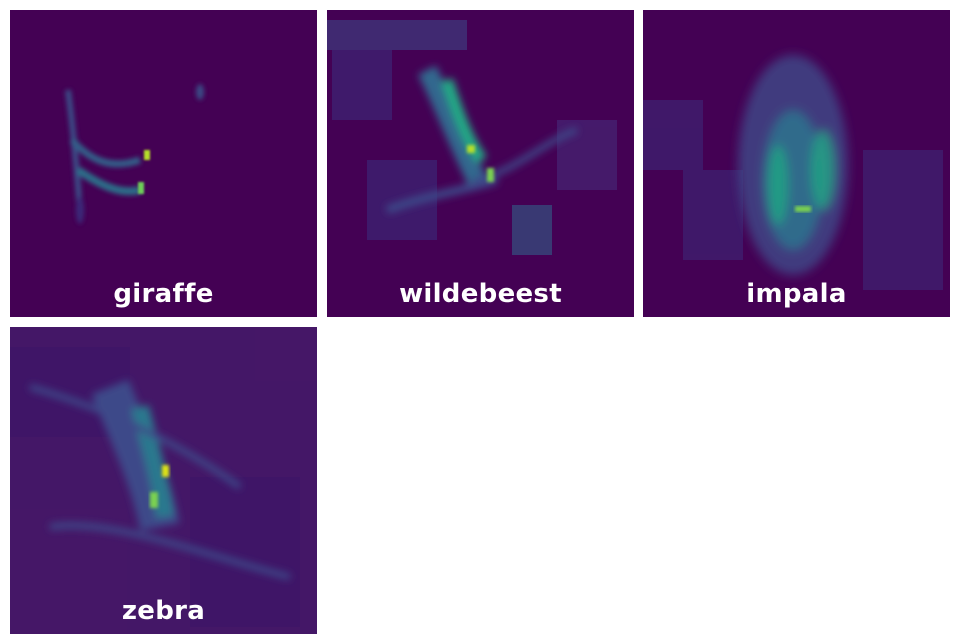 Image resolution: width=960 pixels, height=644 pixels. Describe the element at coordinates (472, 137) in the screenshot. I see `saliency-heatmap-wildebeest` at that location.